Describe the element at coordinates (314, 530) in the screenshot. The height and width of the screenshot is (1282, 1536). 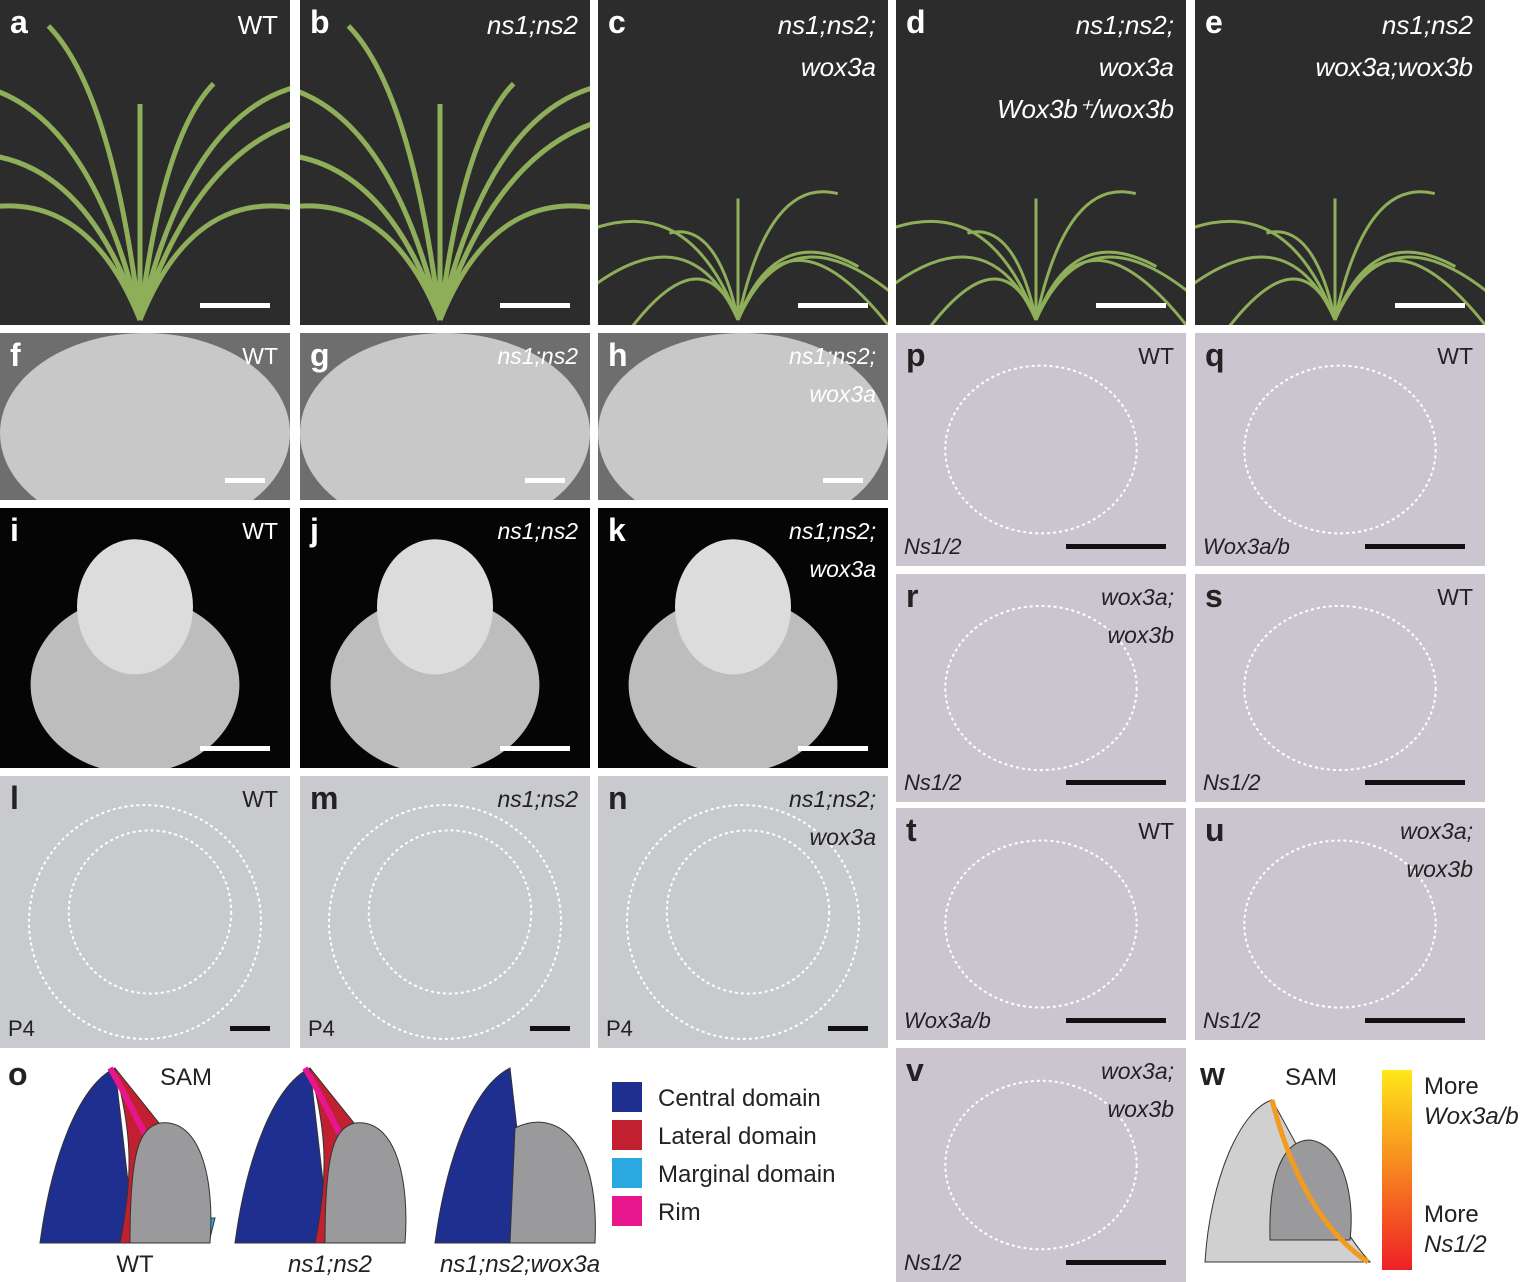
I see `panel-letter: j` at that location.